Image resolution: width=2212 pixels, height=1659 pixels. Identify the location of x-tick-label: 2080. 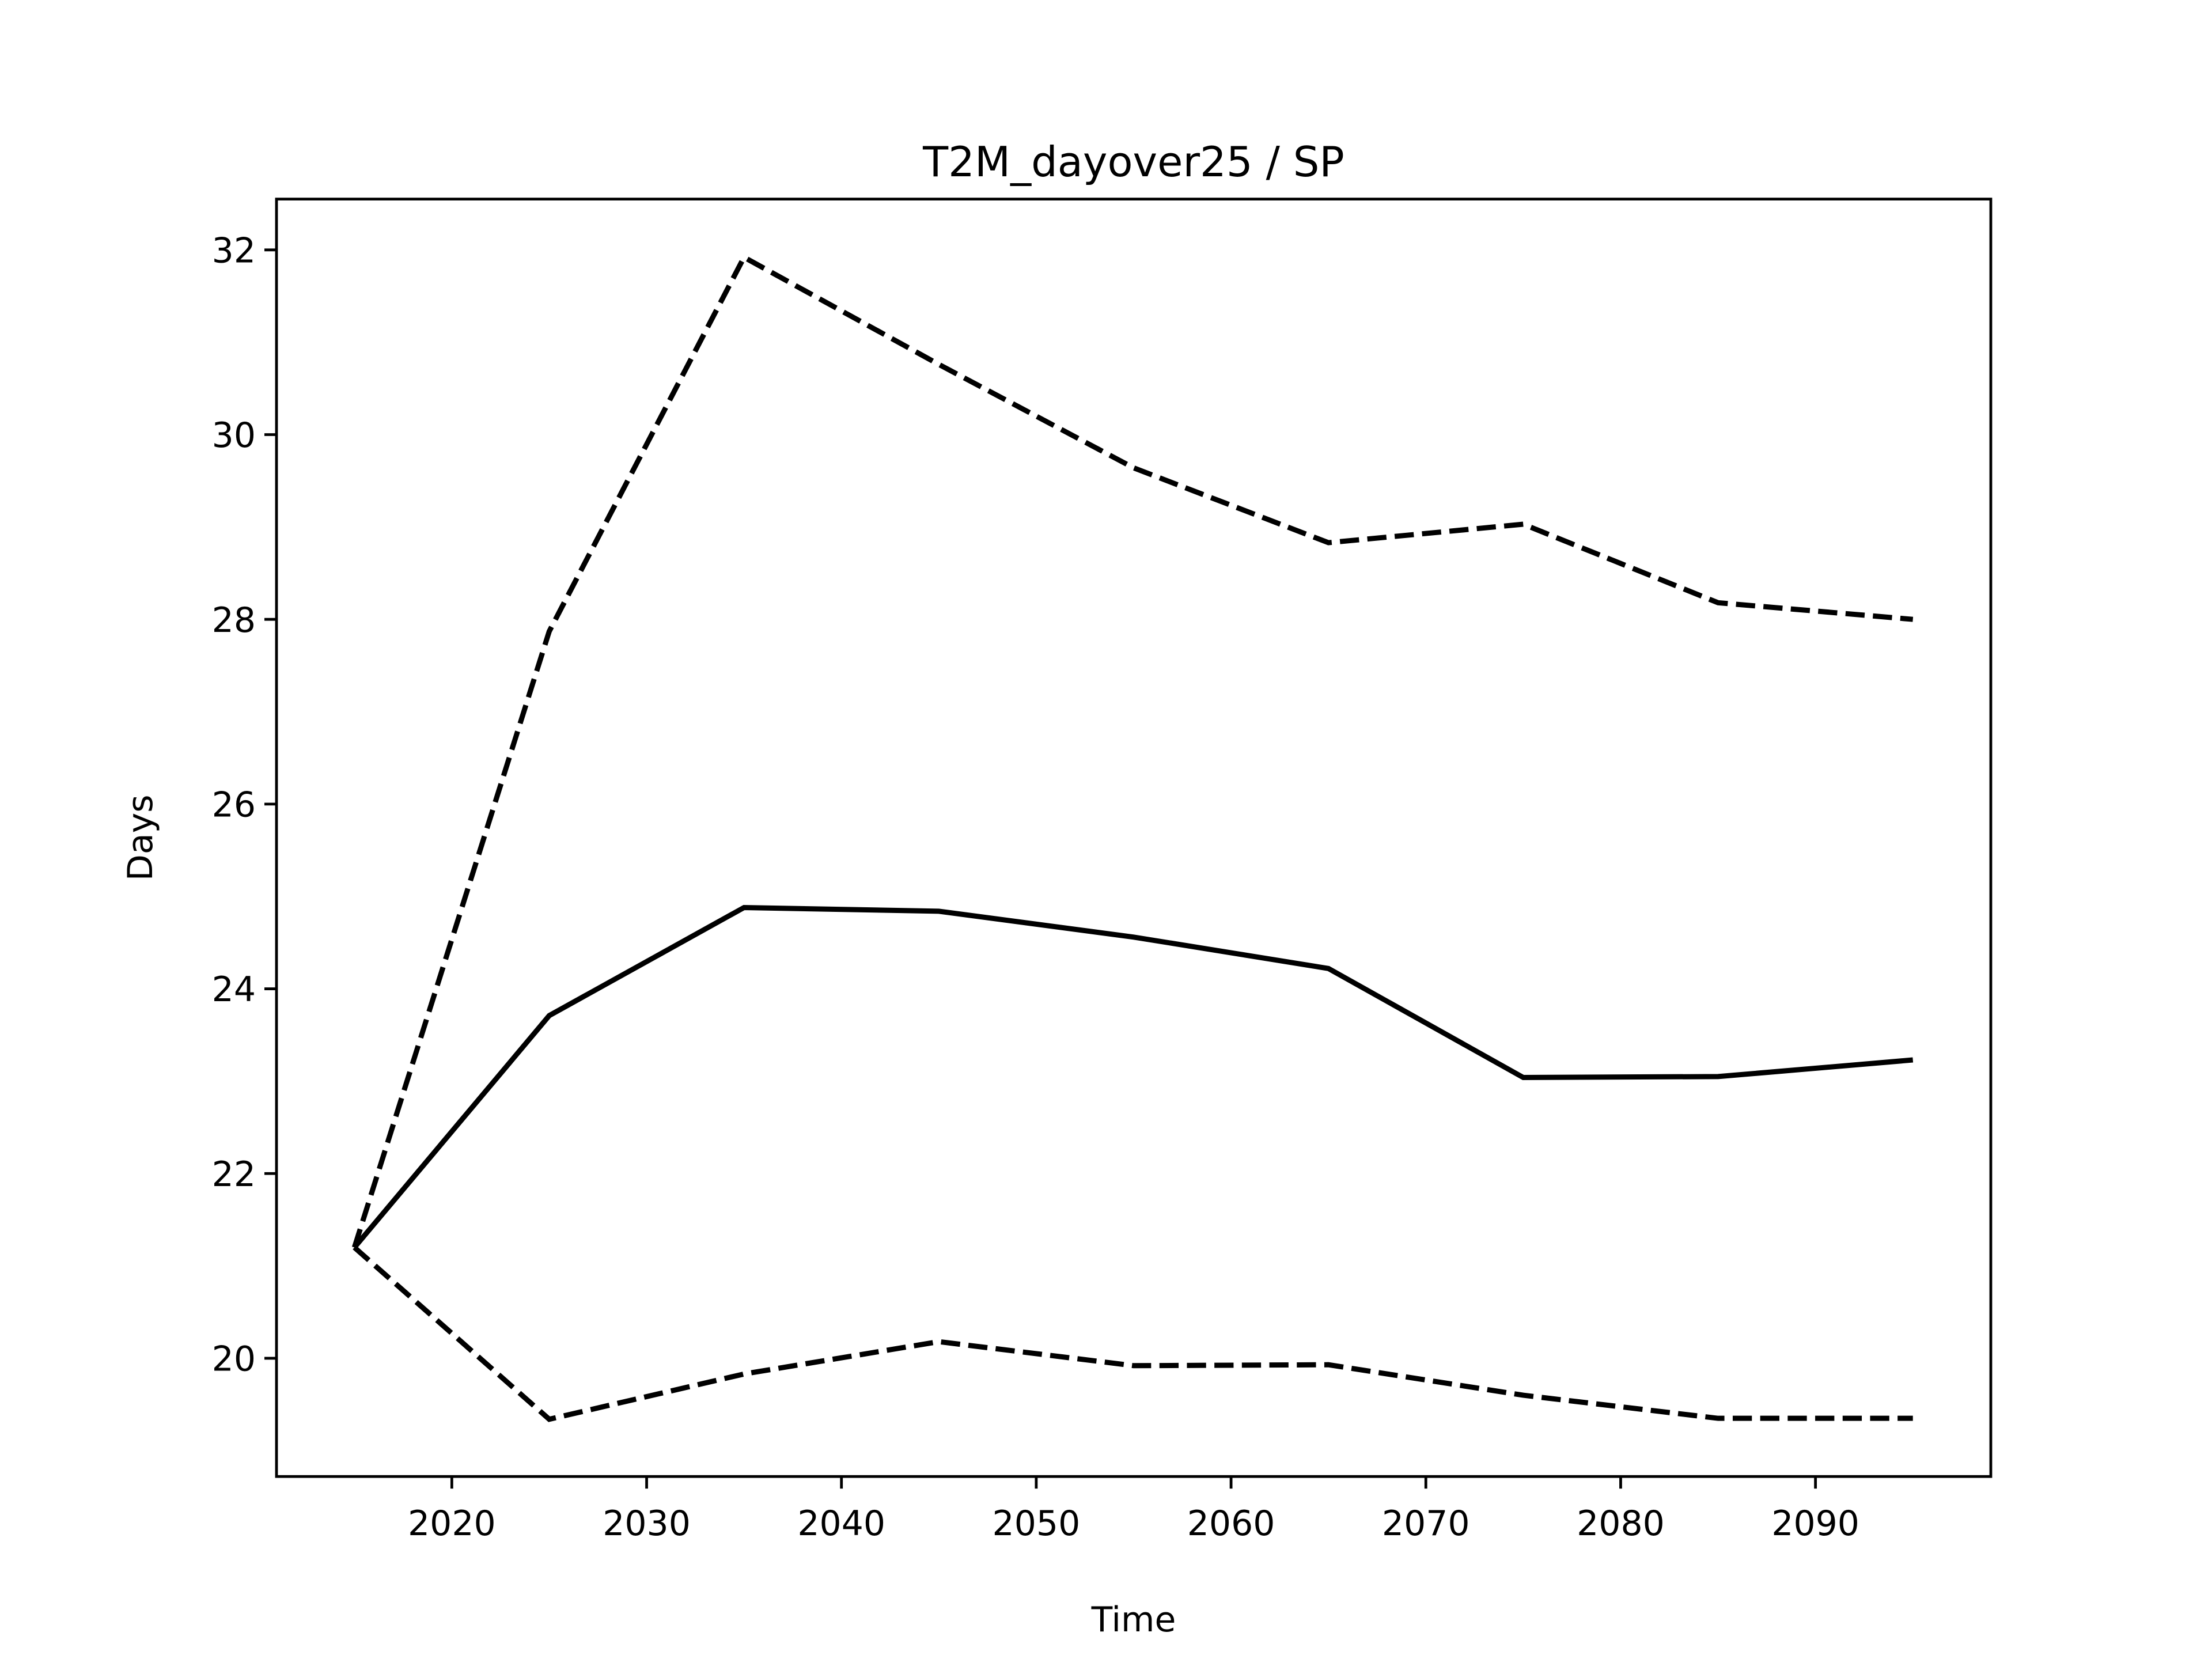
(1621, 1523).